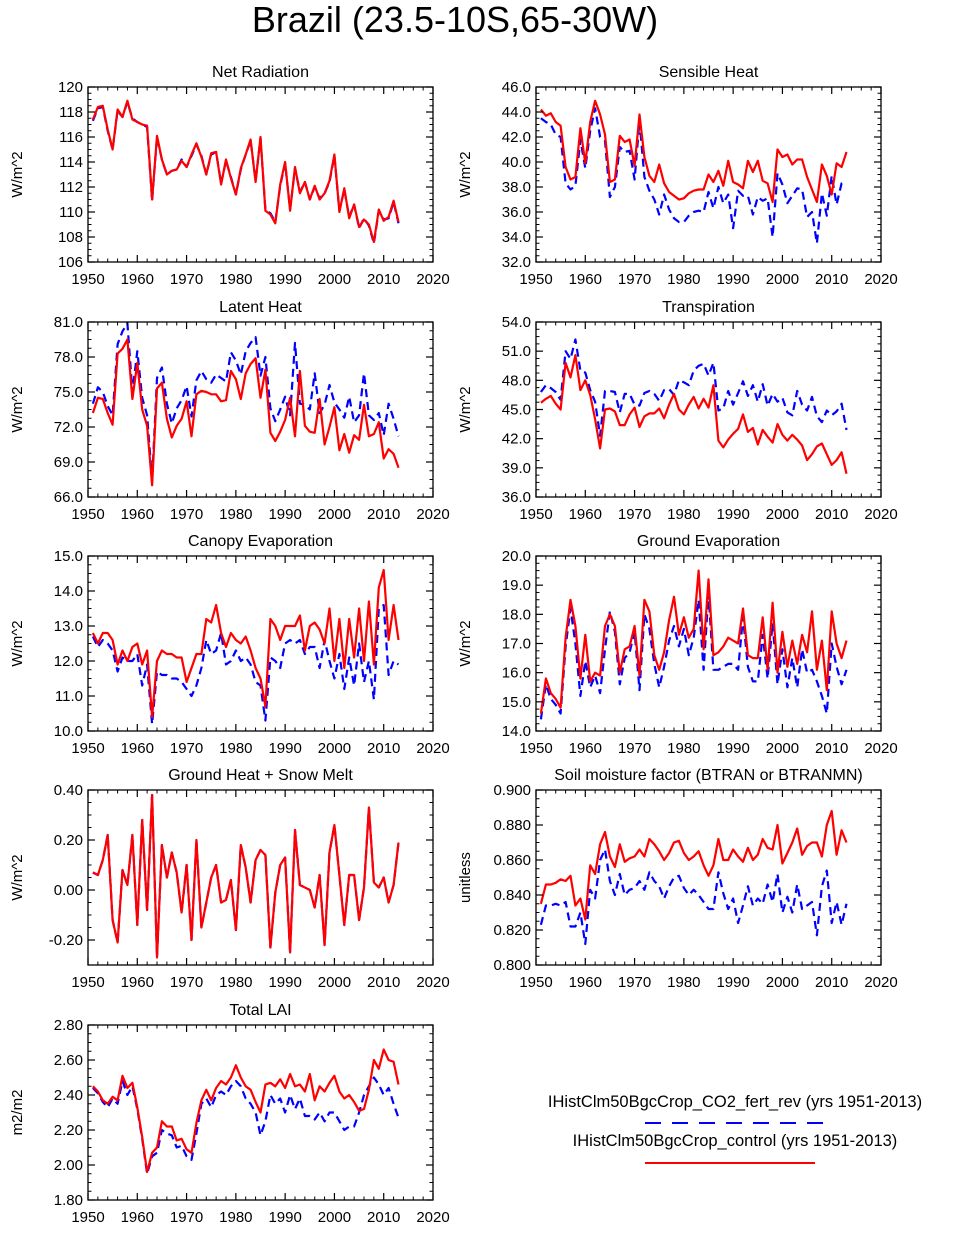 The width and height of the screenshot is (963, 1233). I want to click on y-tick-label: 45.0, so click(516, 410).